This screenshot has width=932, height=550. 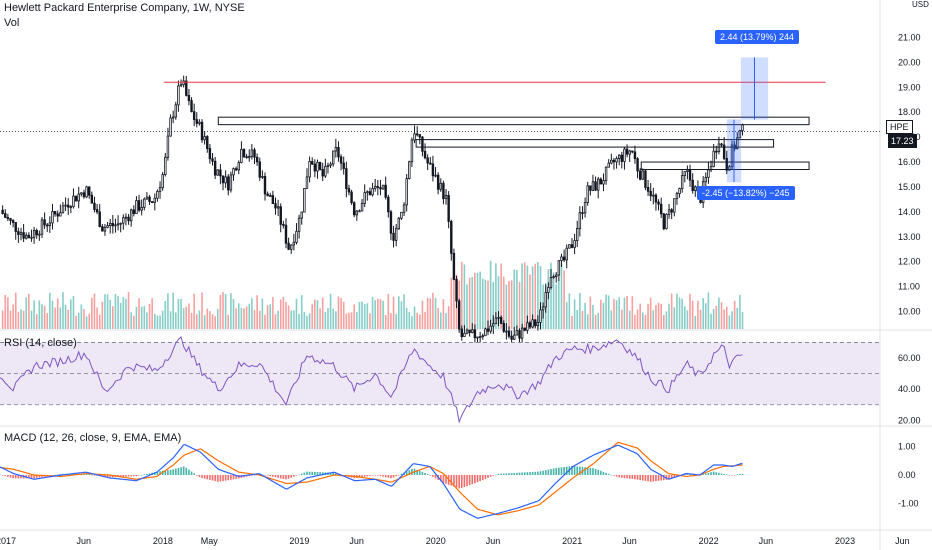 I want to click on price-tick-label: 13.00, so click(x=909, y=237).